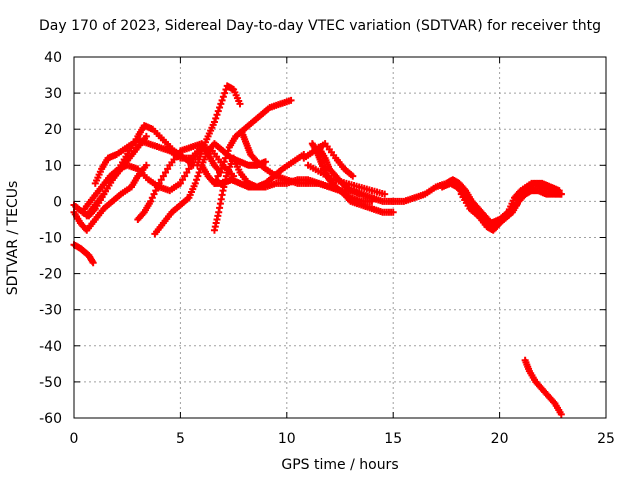  I want to click on x-tick-label: 20, so click(500, 439).